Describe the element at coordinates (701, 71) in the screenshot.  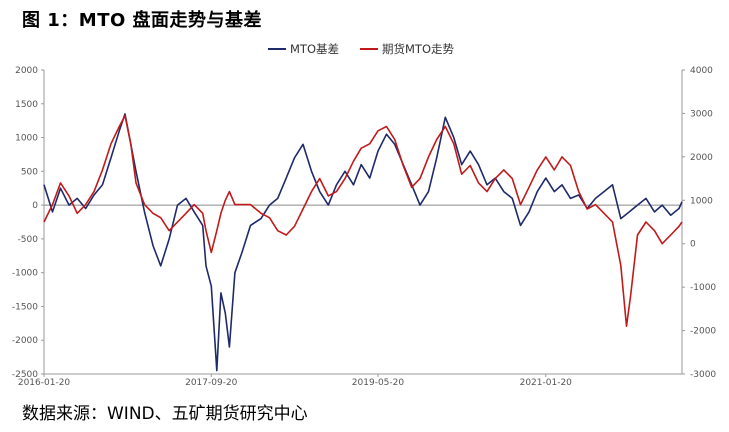
I see `right-tick-label: 4000` at that location.